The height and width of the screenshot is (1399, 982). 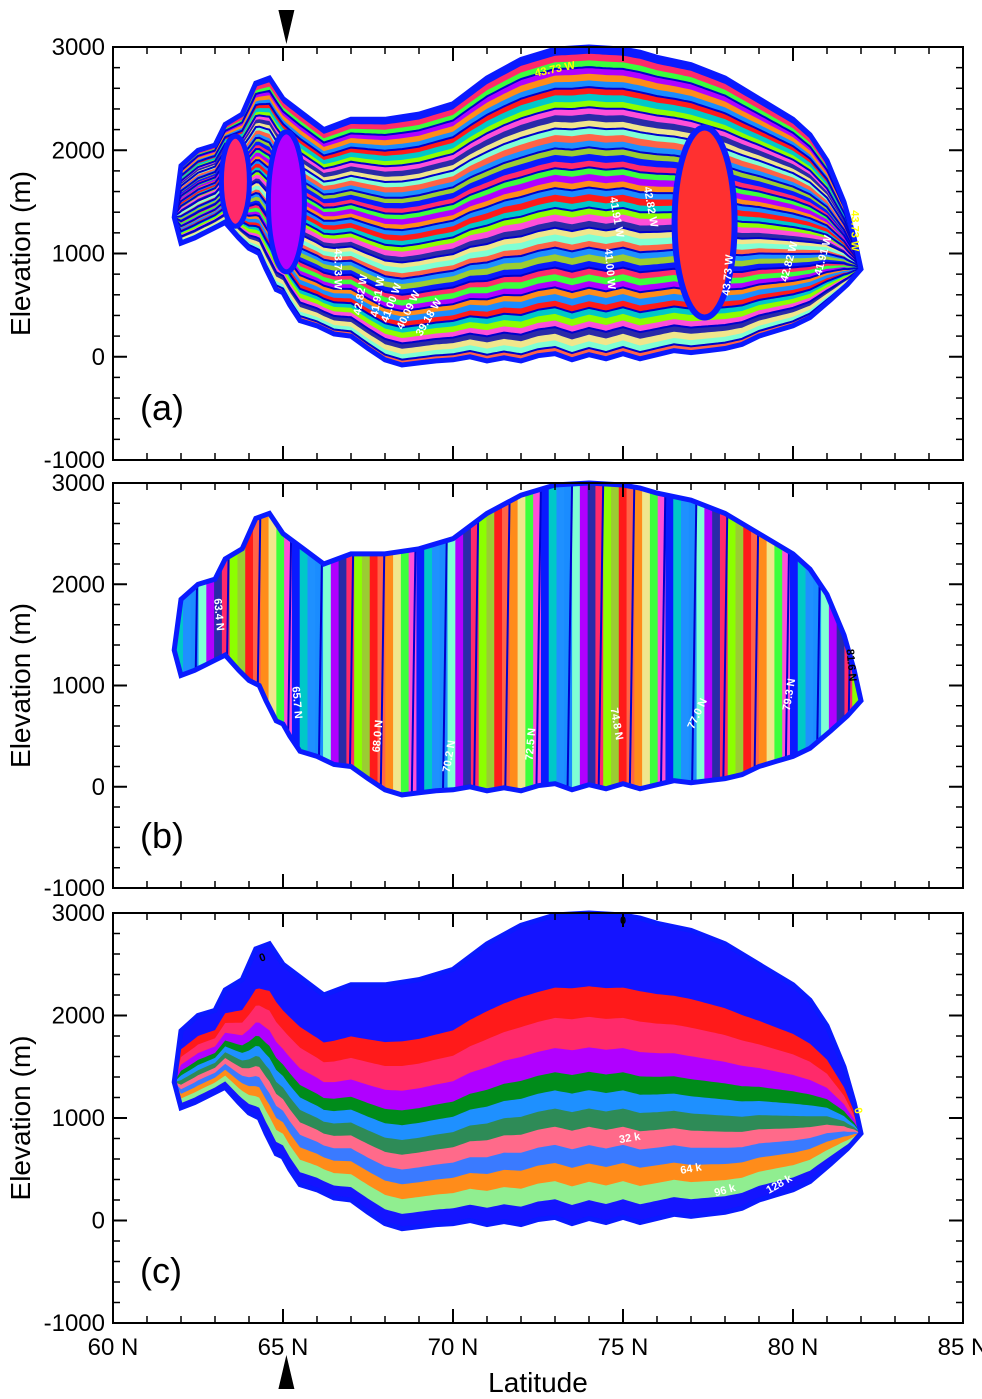 What do you see at coordinates (74, 888) in the screenshot?
I see `y-tick-label: -1000` at bounding box center [74, 888].